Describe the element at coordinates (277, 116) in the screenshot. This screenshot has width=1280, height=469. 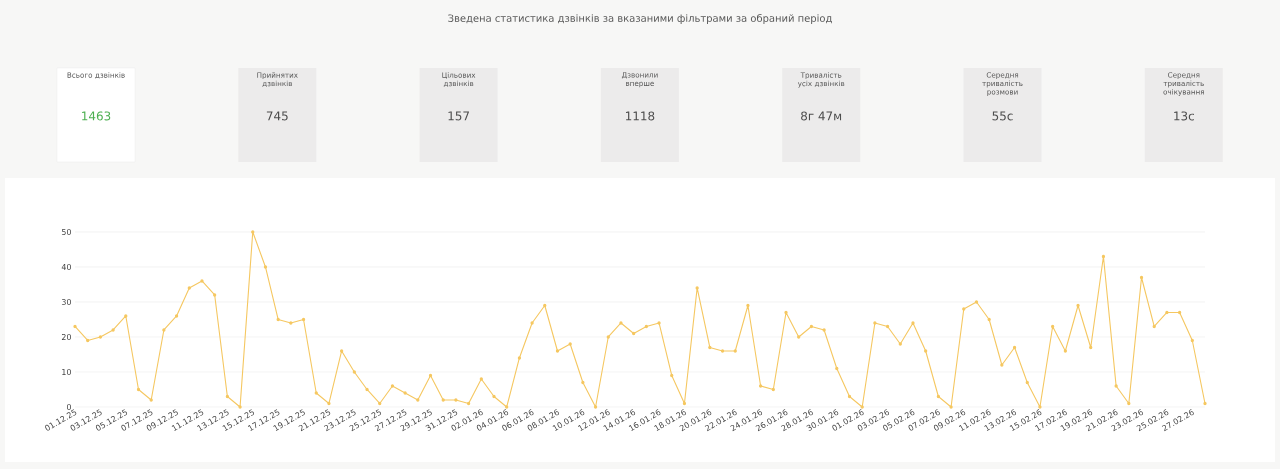
I see `text: 745` at that location.